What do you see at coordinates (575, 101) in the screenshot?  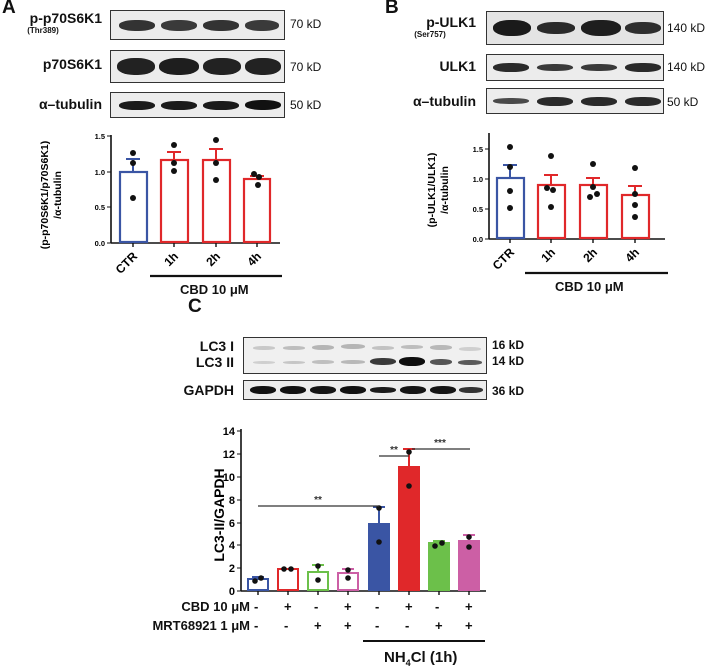 I see `blot-alpha-tubulin-b` at bounding box center [575, 101].